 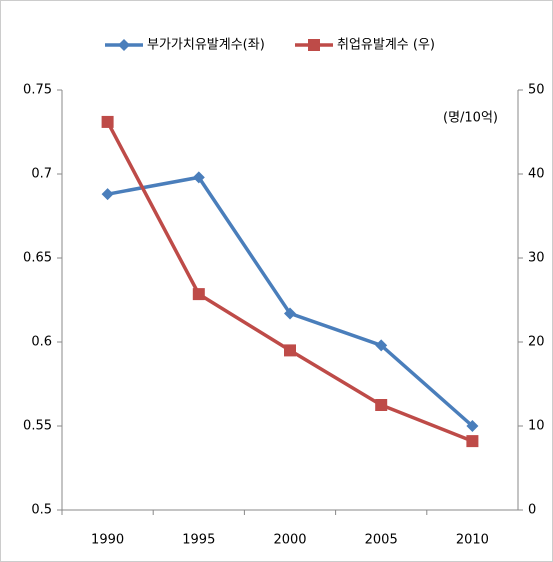 What do you see at coordinates (206, 45) in the screenshot?
I see `legend-label: 부가가치유발계수(좌)` at bounding box center [206, 45].